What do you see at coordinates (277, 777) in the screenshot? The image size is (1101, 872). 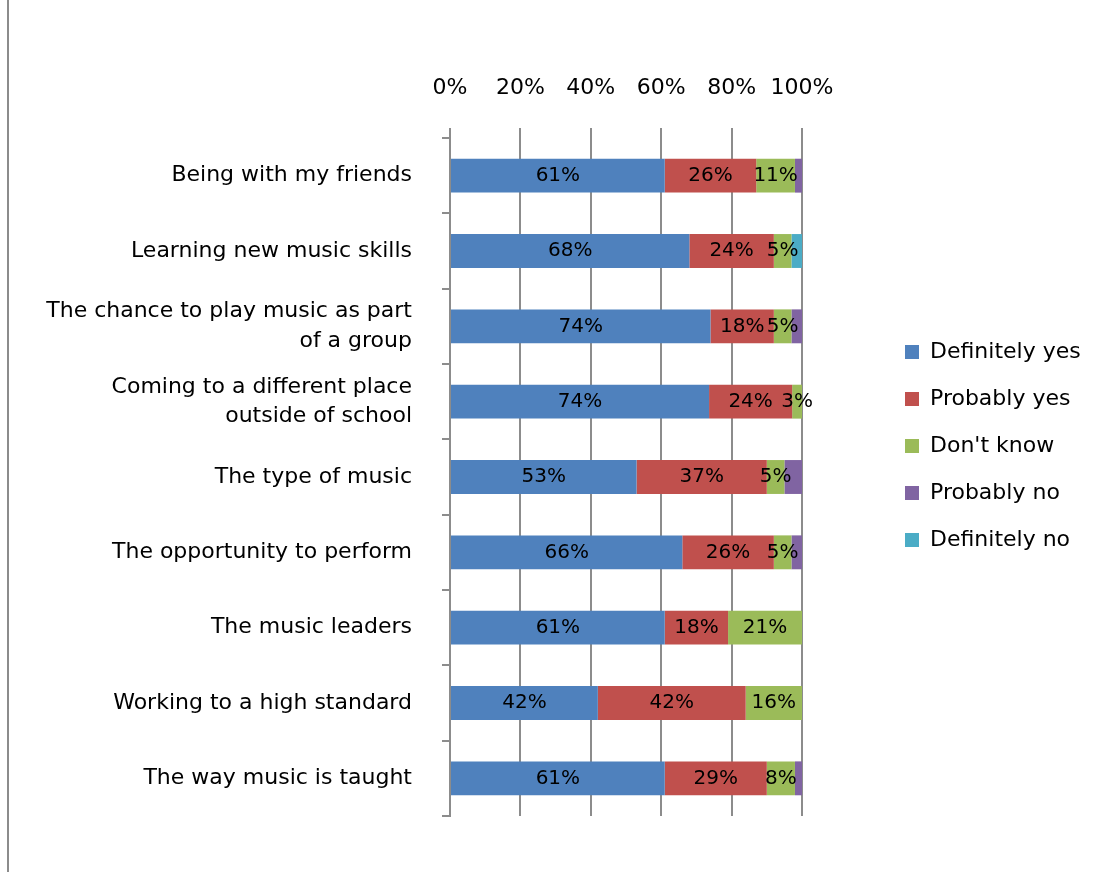 I see `y-tick-label: The way music is taught` at bounding box center [277, 777].